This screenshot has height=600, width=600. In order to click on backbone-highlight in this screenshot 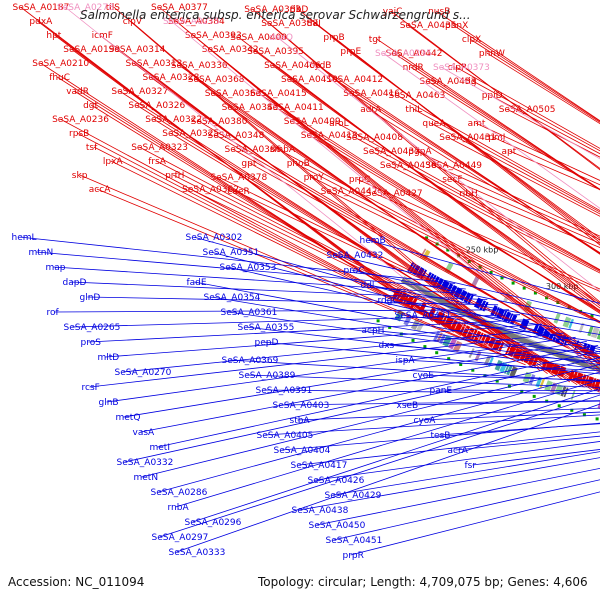, I will do `click(501, 321)`.